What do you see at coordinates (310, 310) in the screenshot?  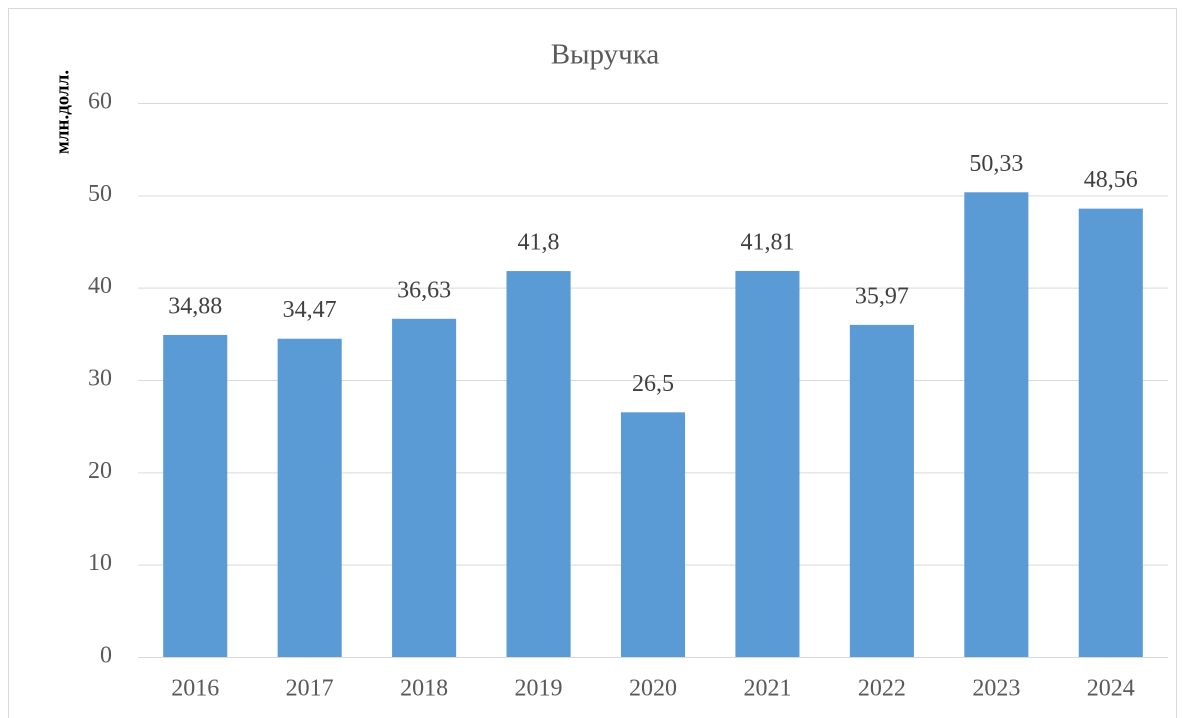 I see `data-label: 34,47` at bounding box center [310, 310].